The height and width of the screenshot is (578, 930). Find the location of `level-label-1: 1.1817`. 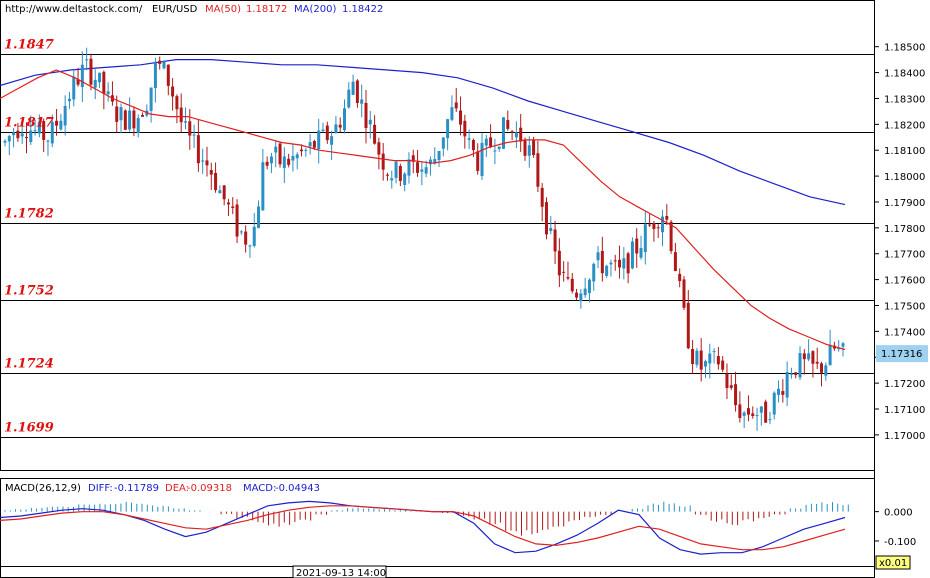

level-label-1: 1.1817 is located at coordinates (29, 123).